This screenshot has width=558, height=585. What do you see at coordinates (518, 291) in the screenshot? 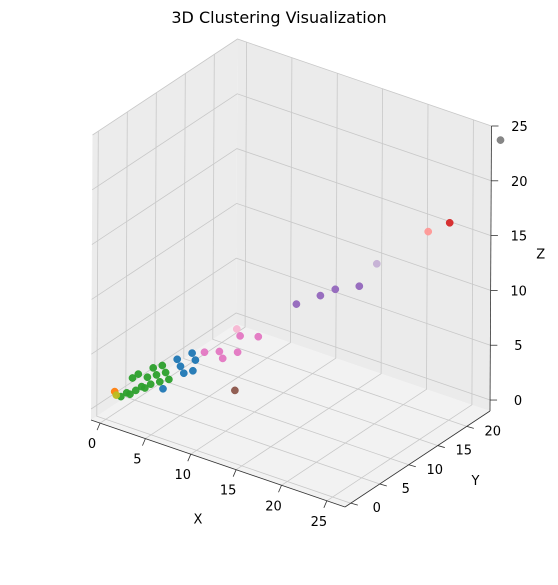
I see `z-tick-label: 10` at bounding box center [518, 291].